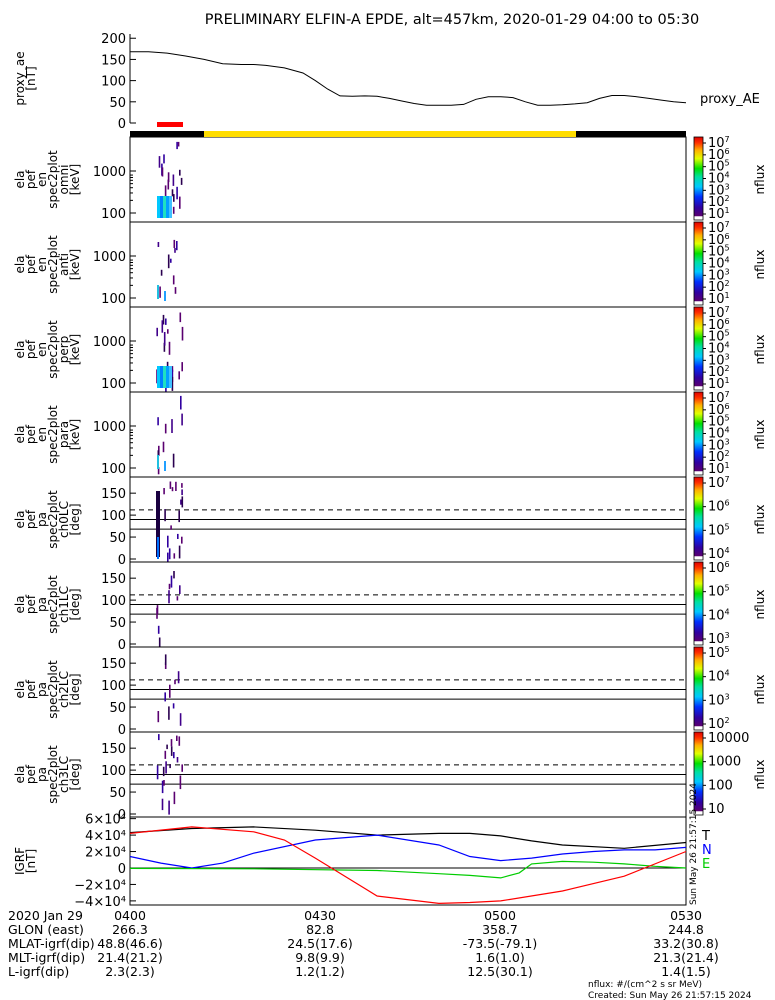 This screenshot has height=1000, width=775. I want to click on panel-perp-cbar-label: 107, so click(719, 313).